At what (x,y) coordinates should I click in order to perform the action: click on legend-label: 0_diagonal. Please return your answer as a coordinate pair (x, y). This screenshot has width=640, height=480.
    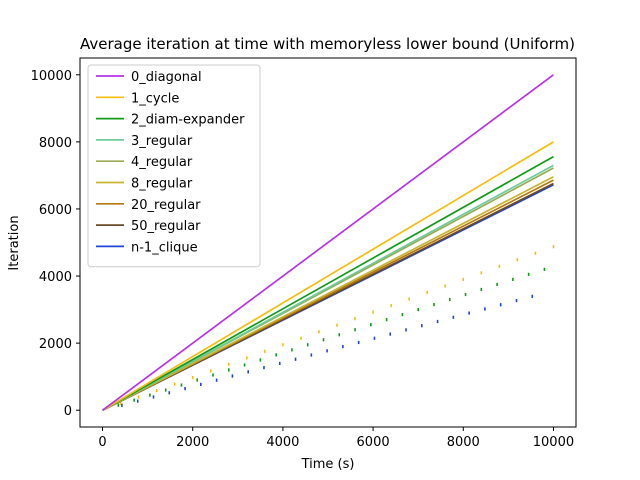
    Looking at the image, I should click on (166, 77).